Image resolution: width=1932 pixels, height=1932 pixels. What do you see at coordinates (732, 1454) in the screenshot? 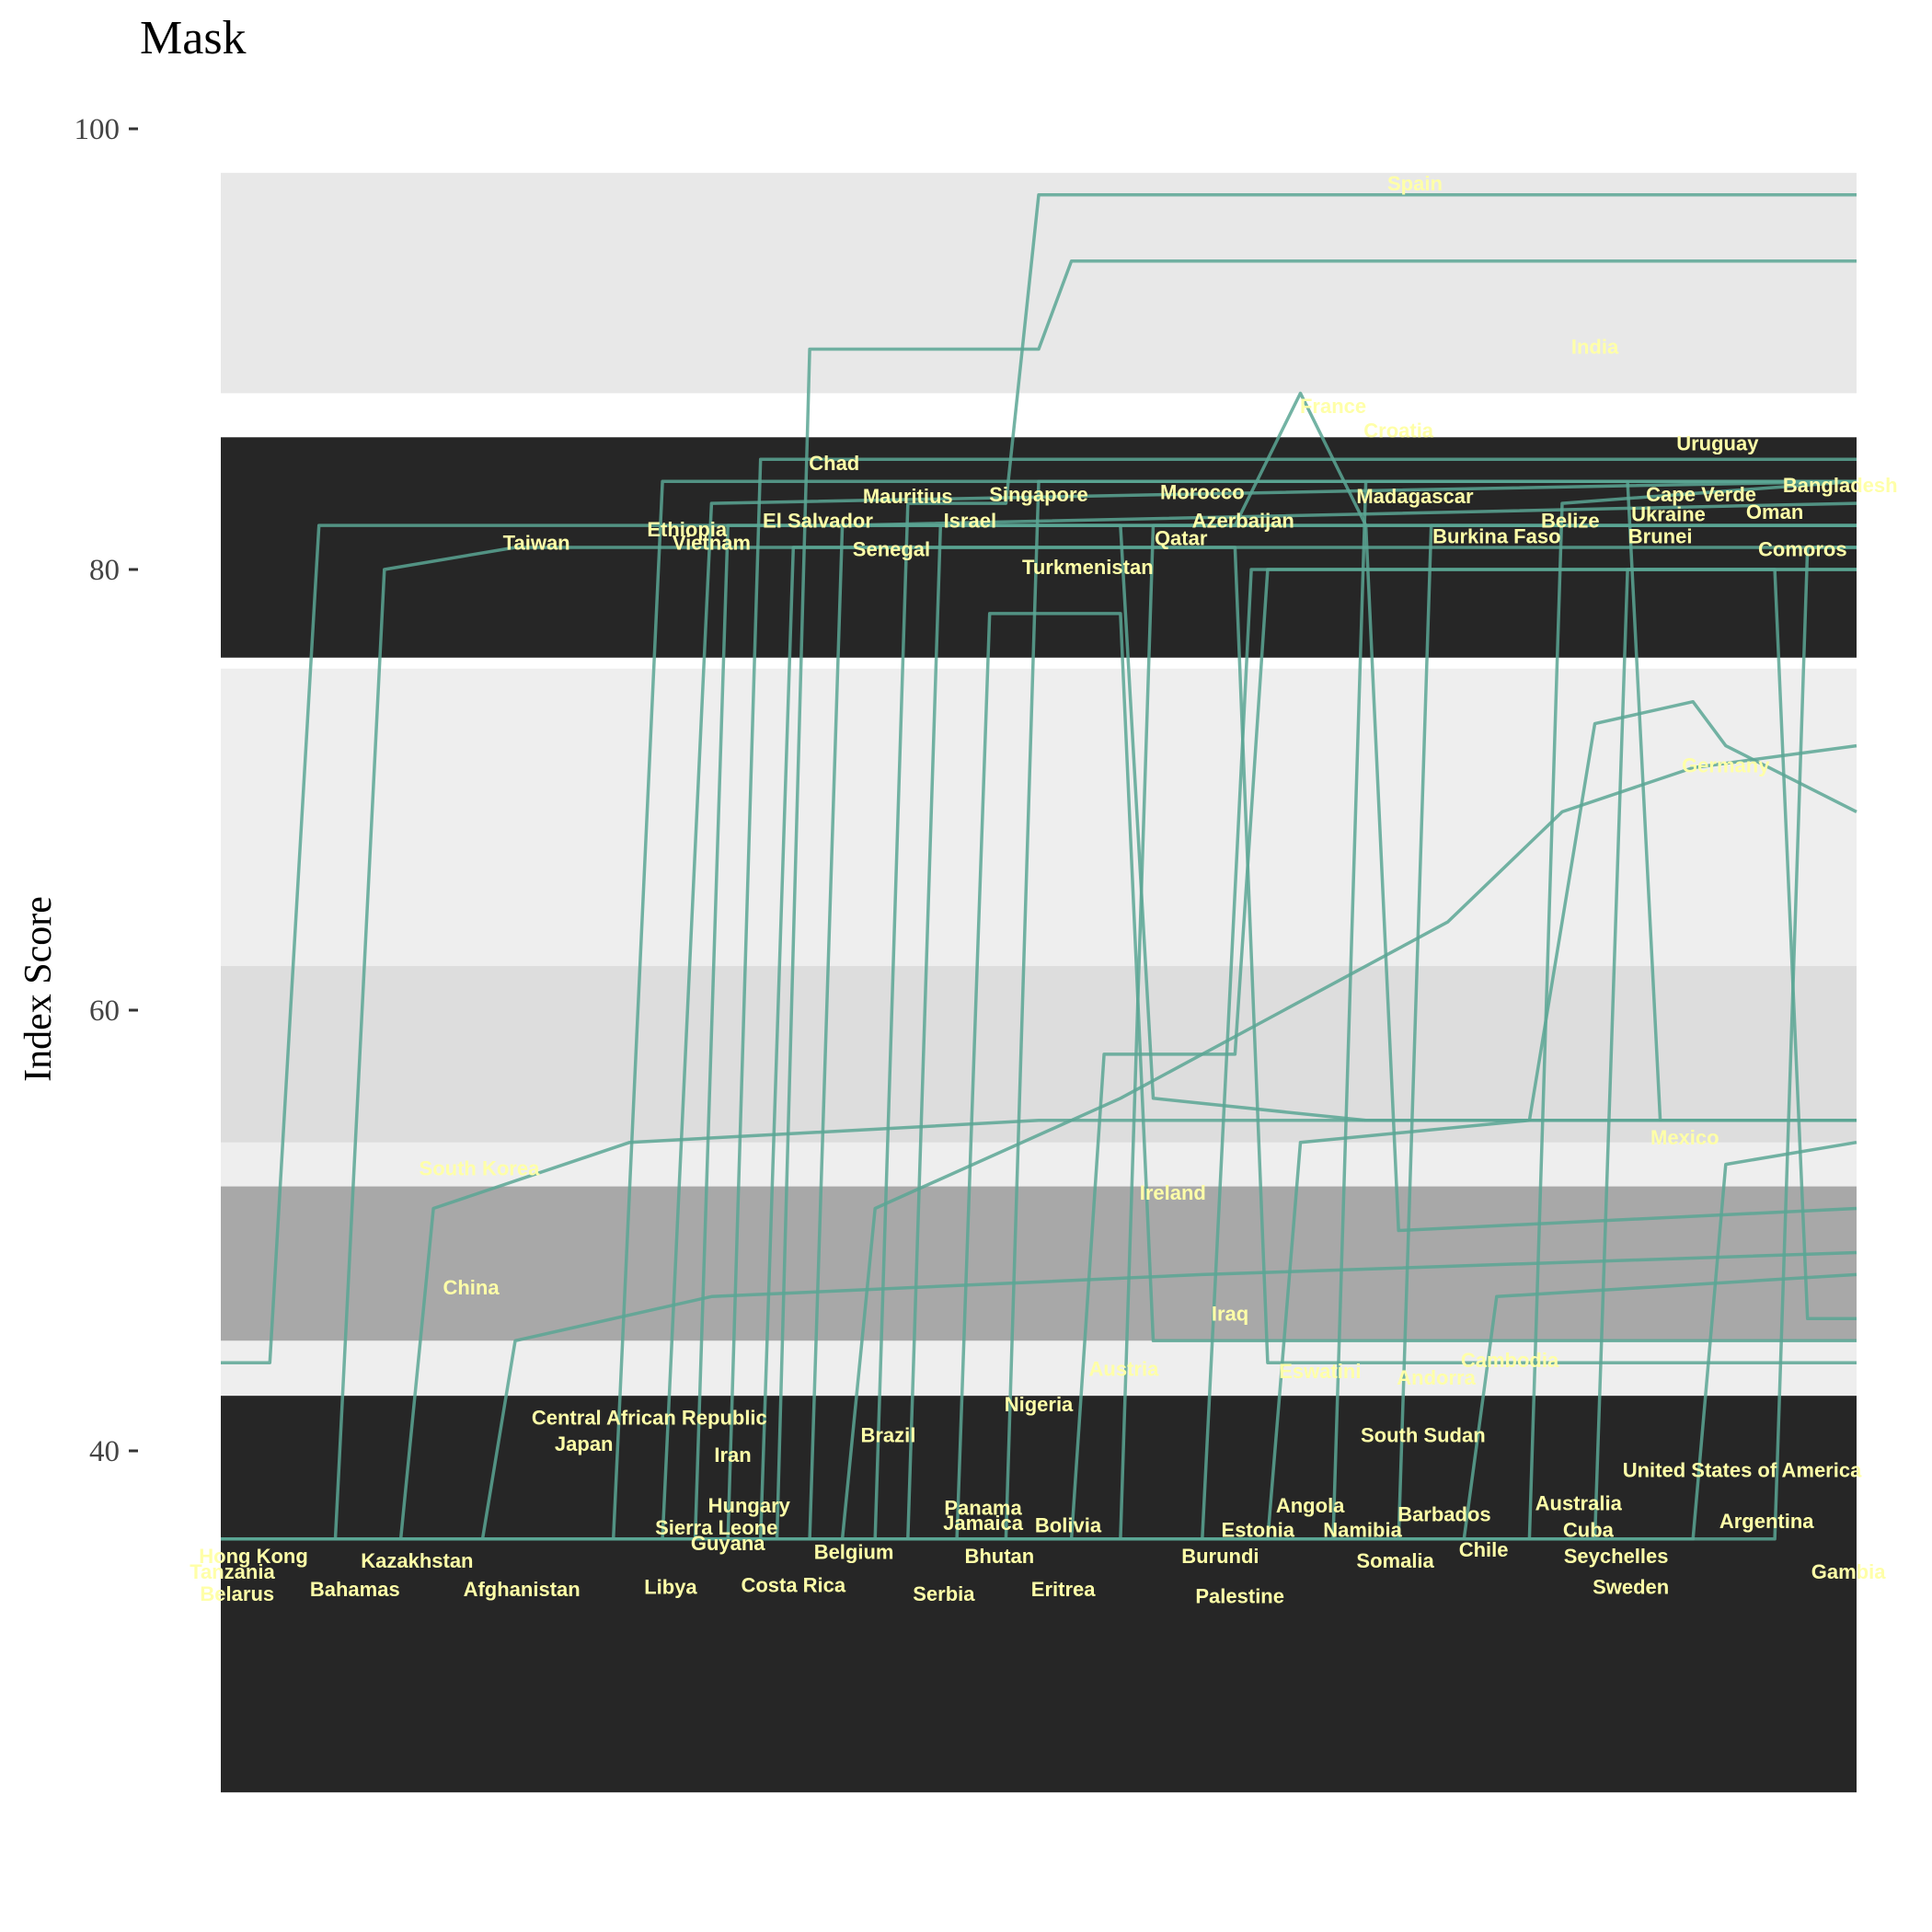
I see `country-label: Iran` at bounding box center [732, 1454].